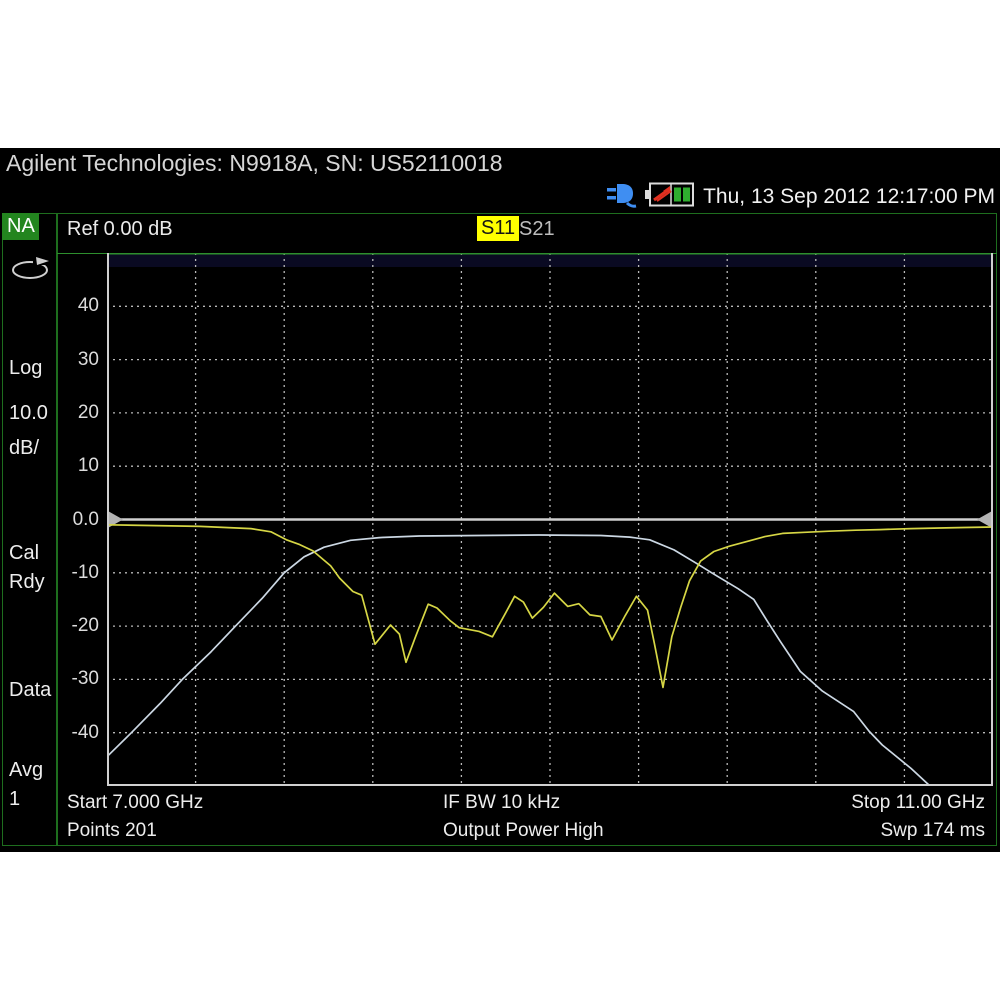 The height and width of the screenshot is (1000, 1000). What do you see at coordinates (88, 412) in the screenshot?
I see `y-axis-tick-label: 20` at bounding box center [88, 412].